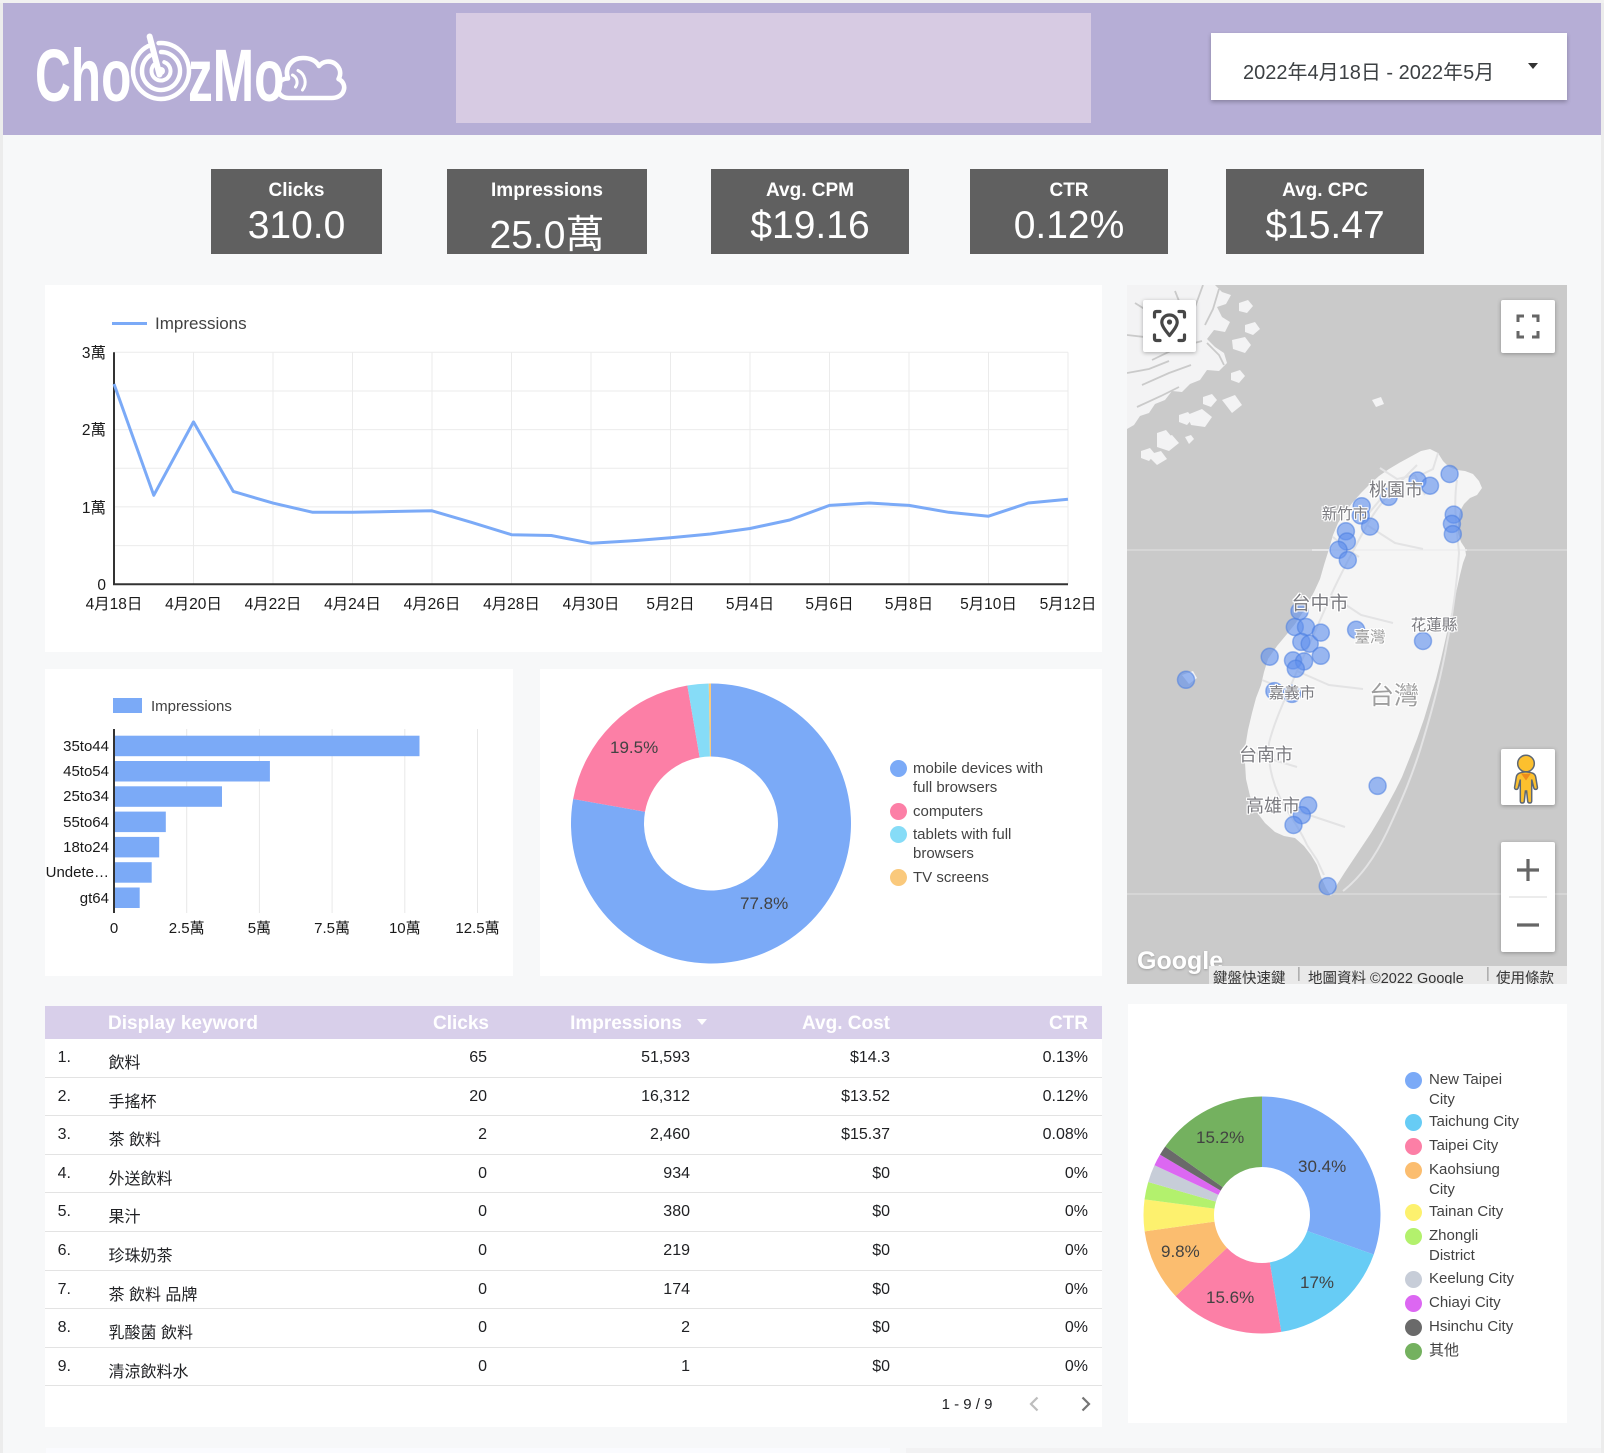  Describe the element at coordinates (86, 796) in the screenshot. I see `svg-text: 25to34` at that location.